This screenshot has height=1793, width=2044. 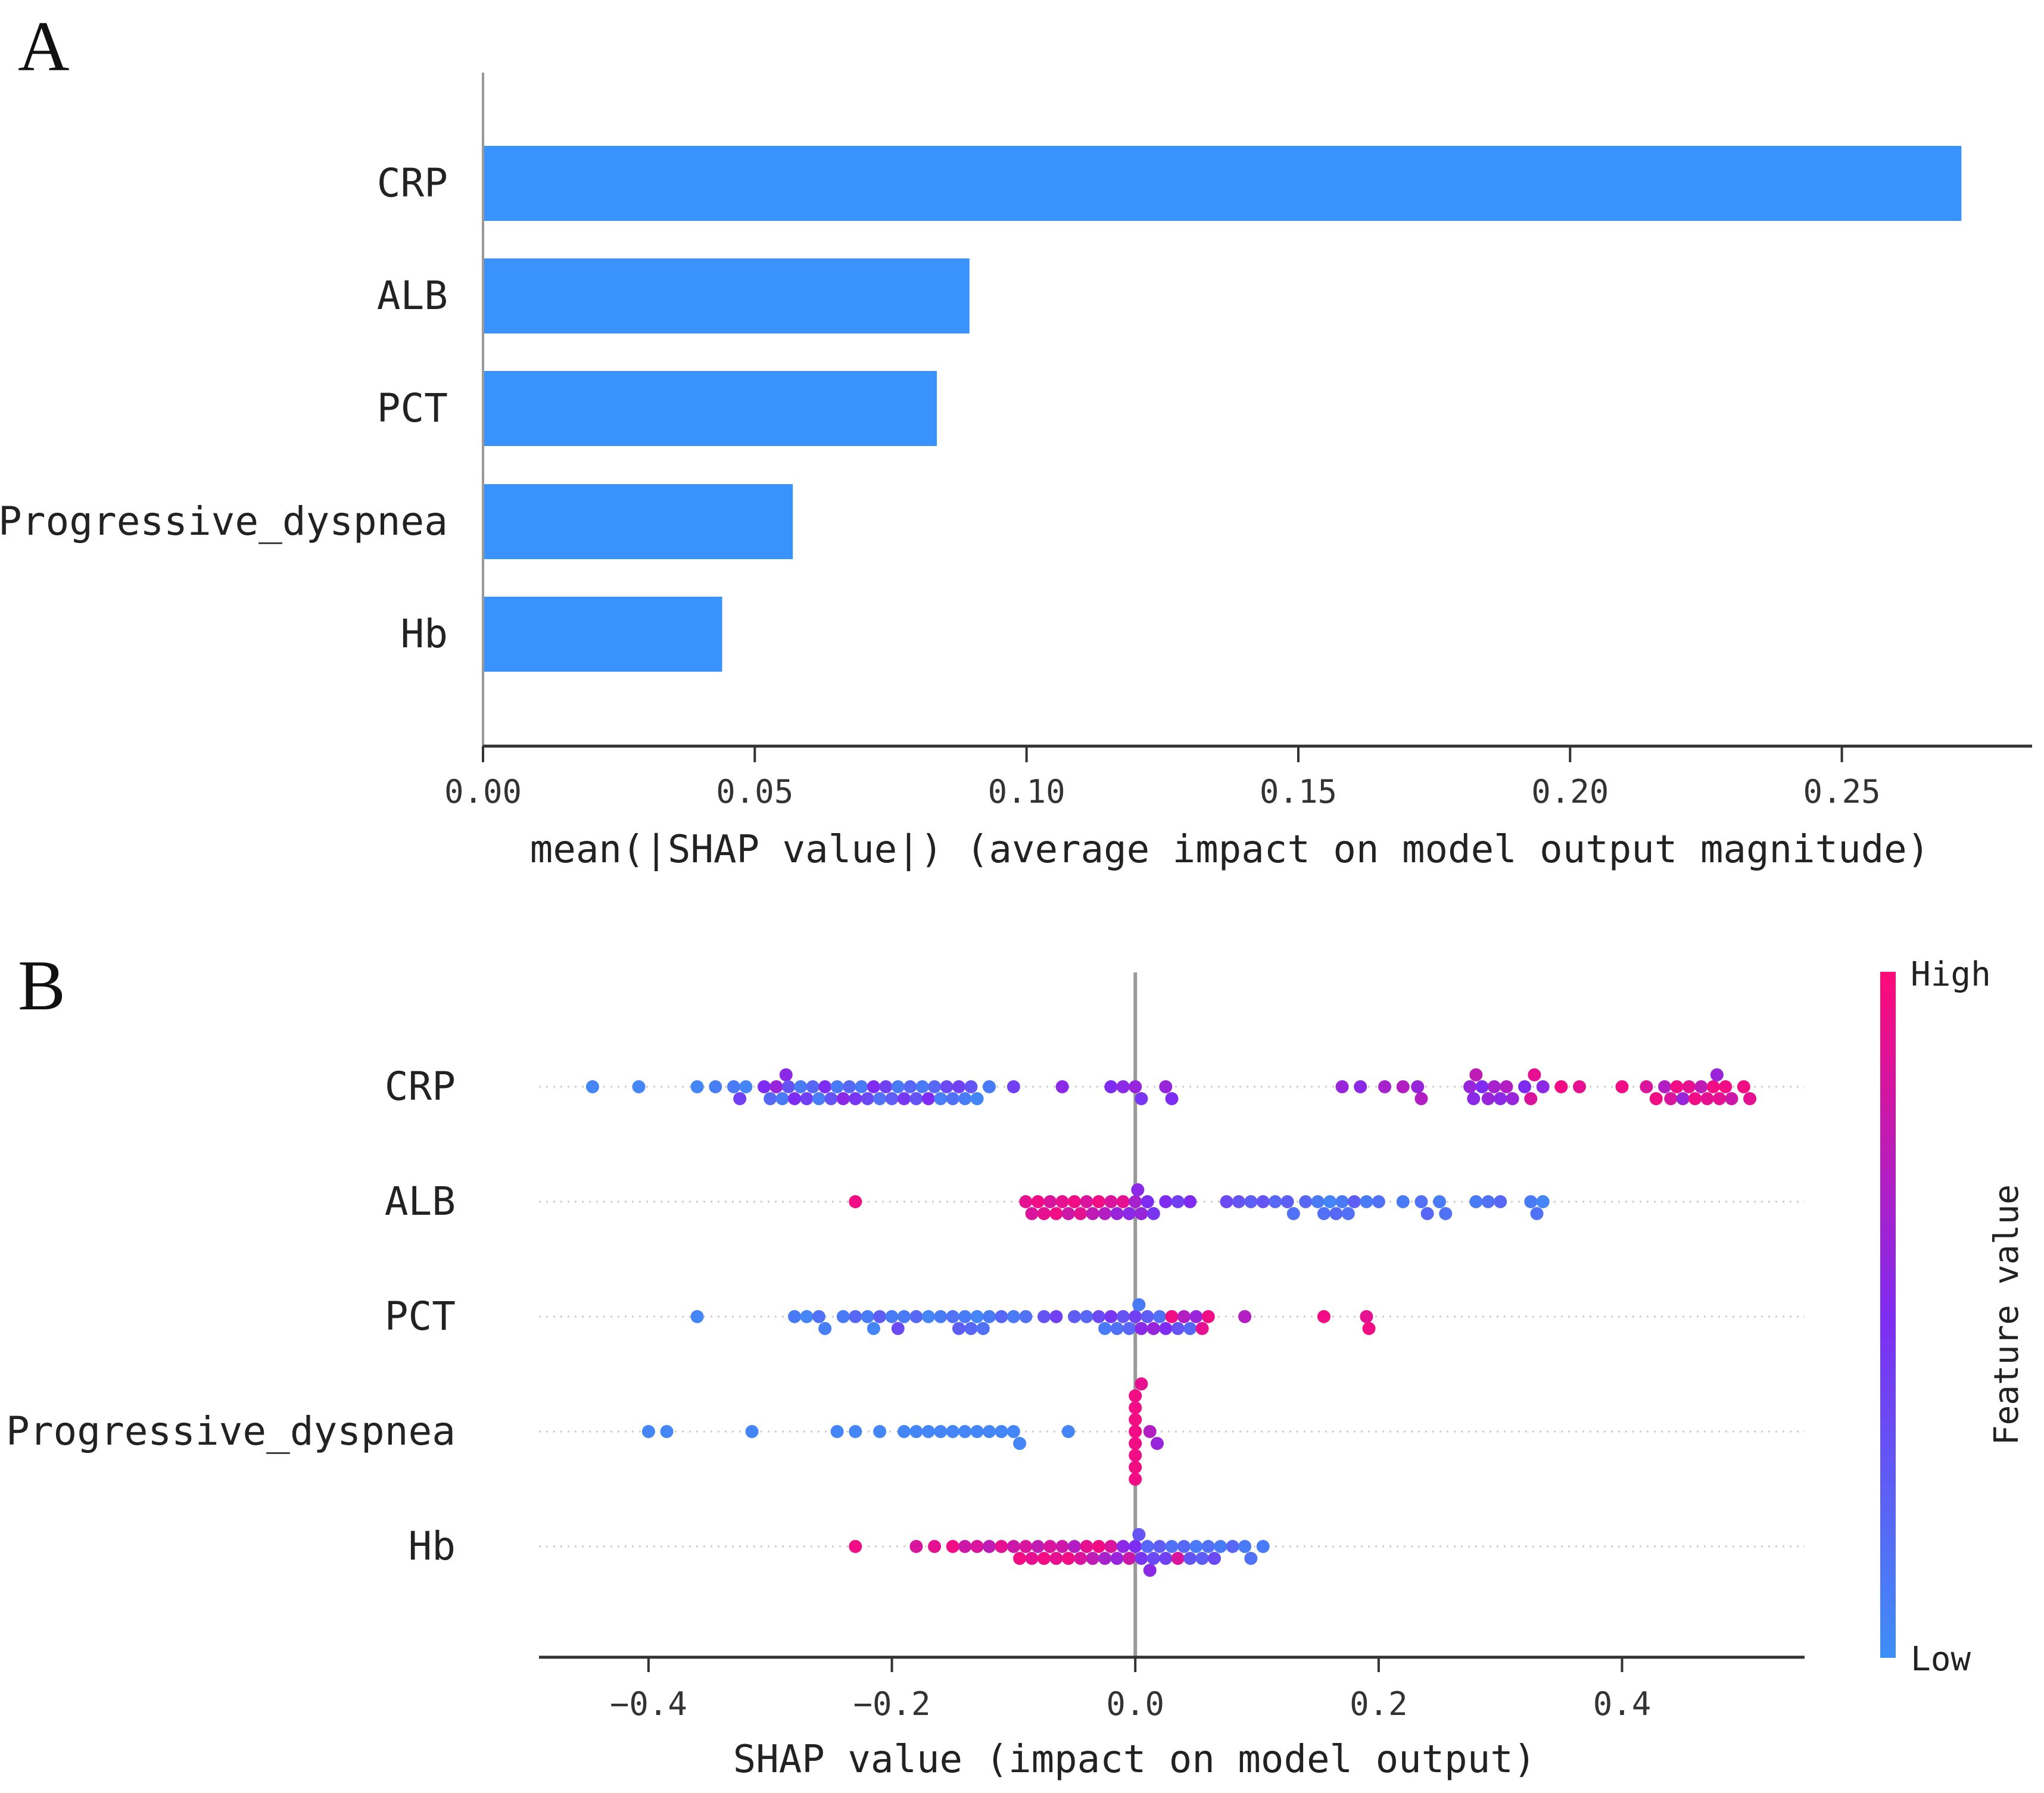 What do you see at coordinates (1842, 791) in the screenshot?
I see `panel-a-x-tick-label: 0.25` at bounding box center [1842, 791].